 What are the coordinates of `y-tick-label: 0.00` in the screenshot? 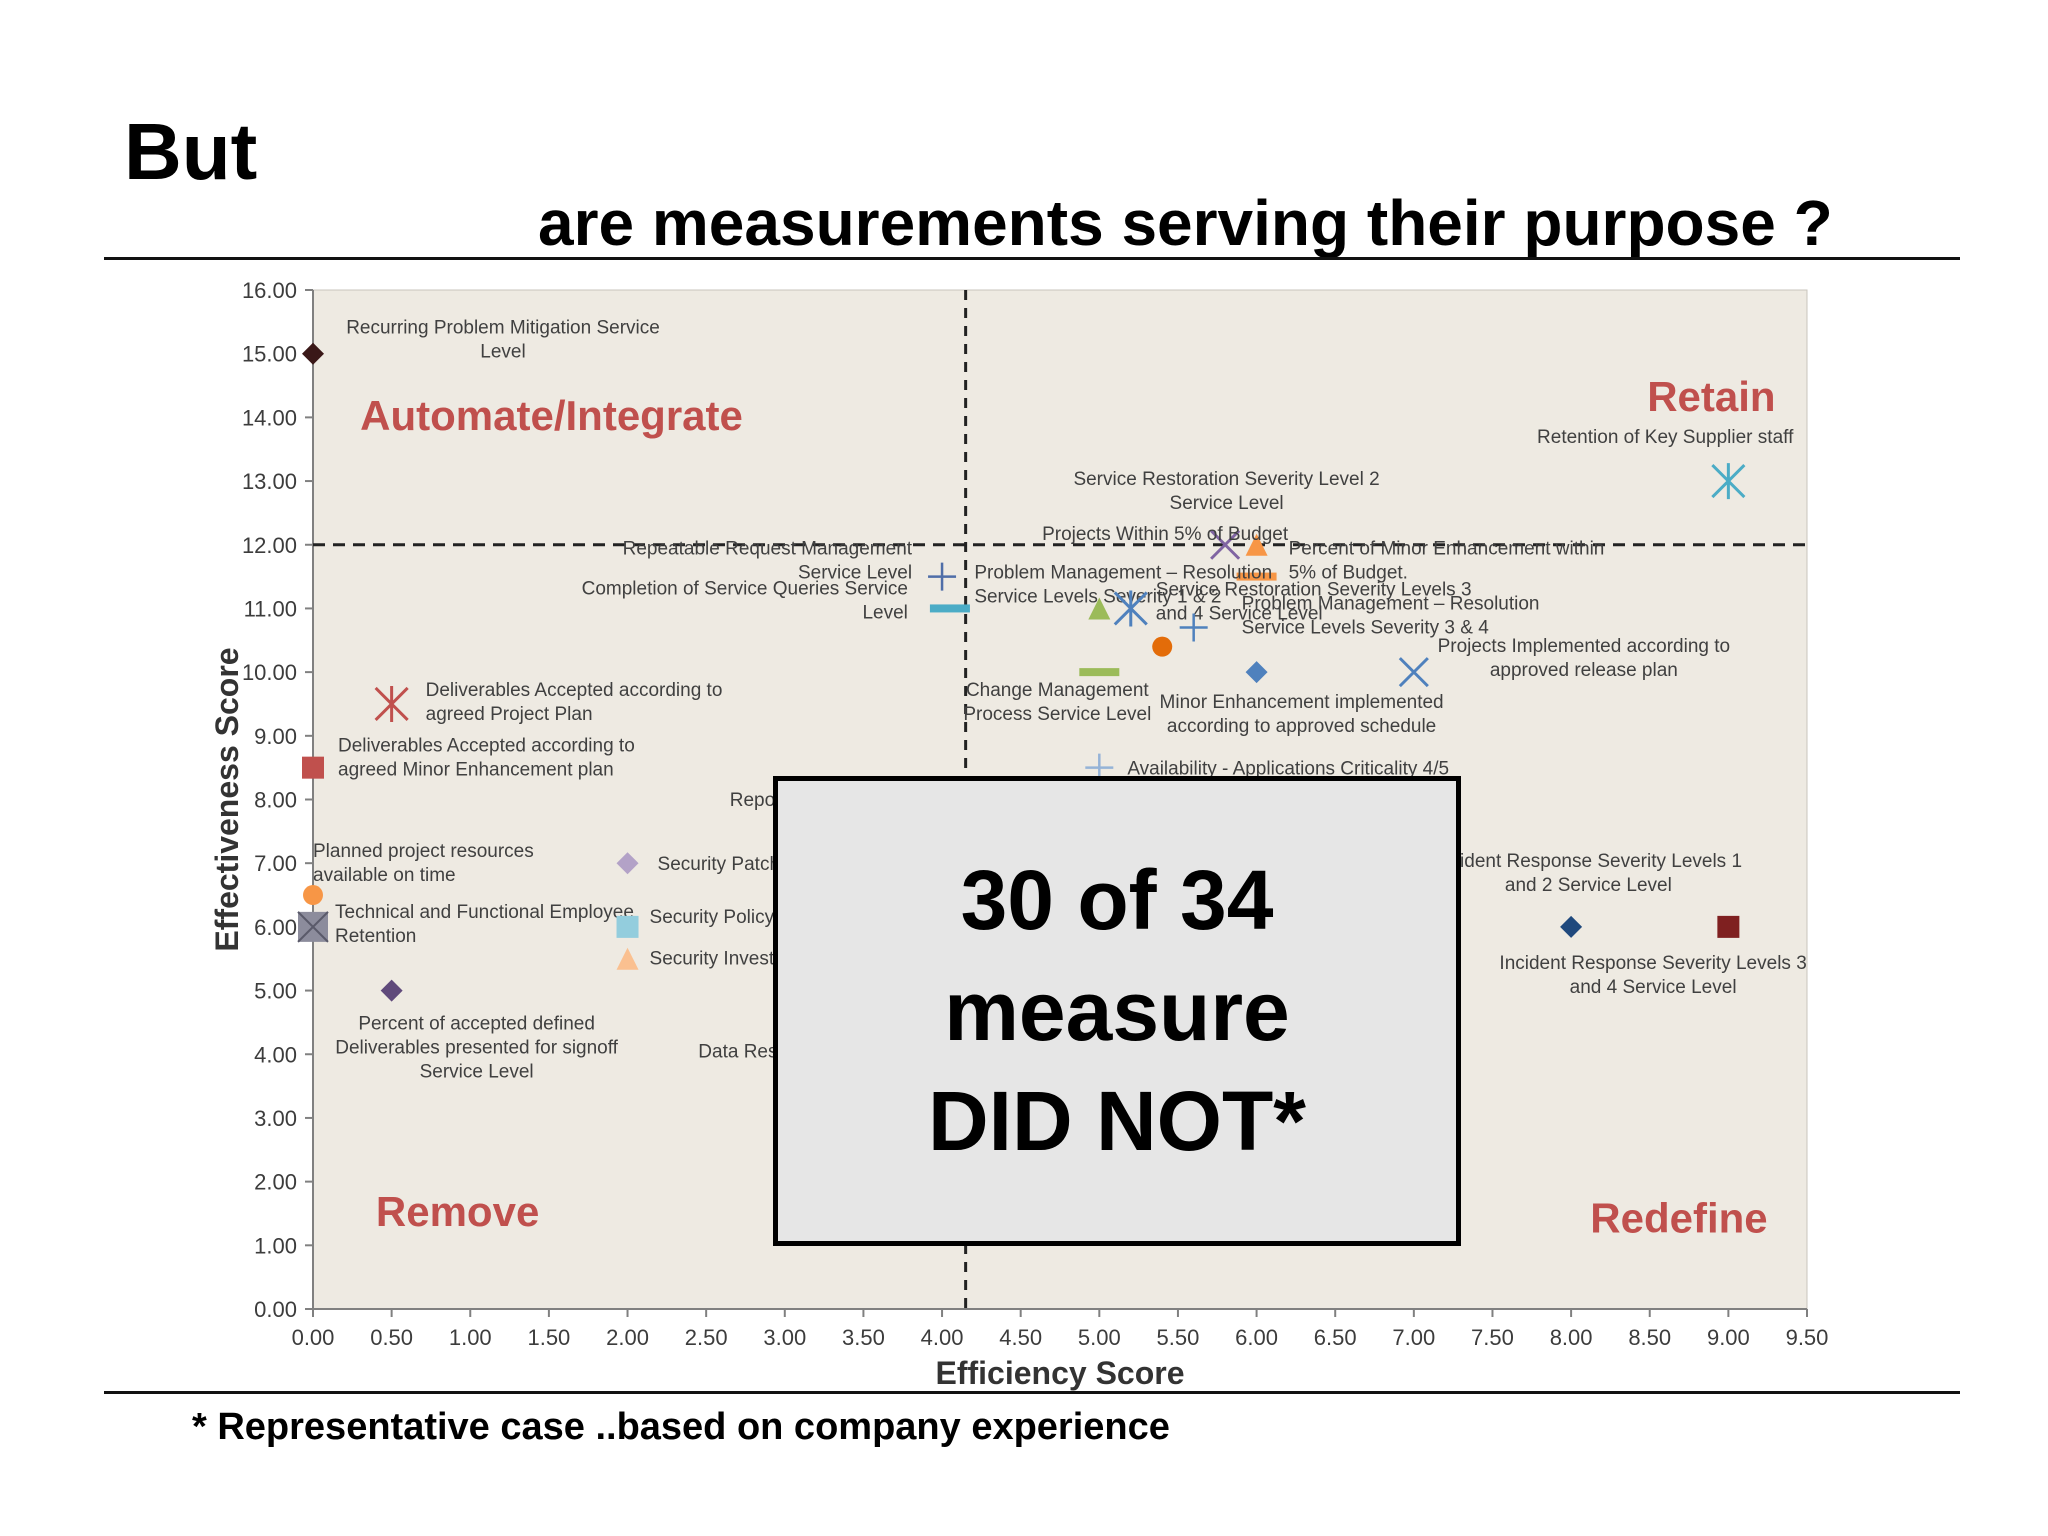 It's located at (275, 1309).